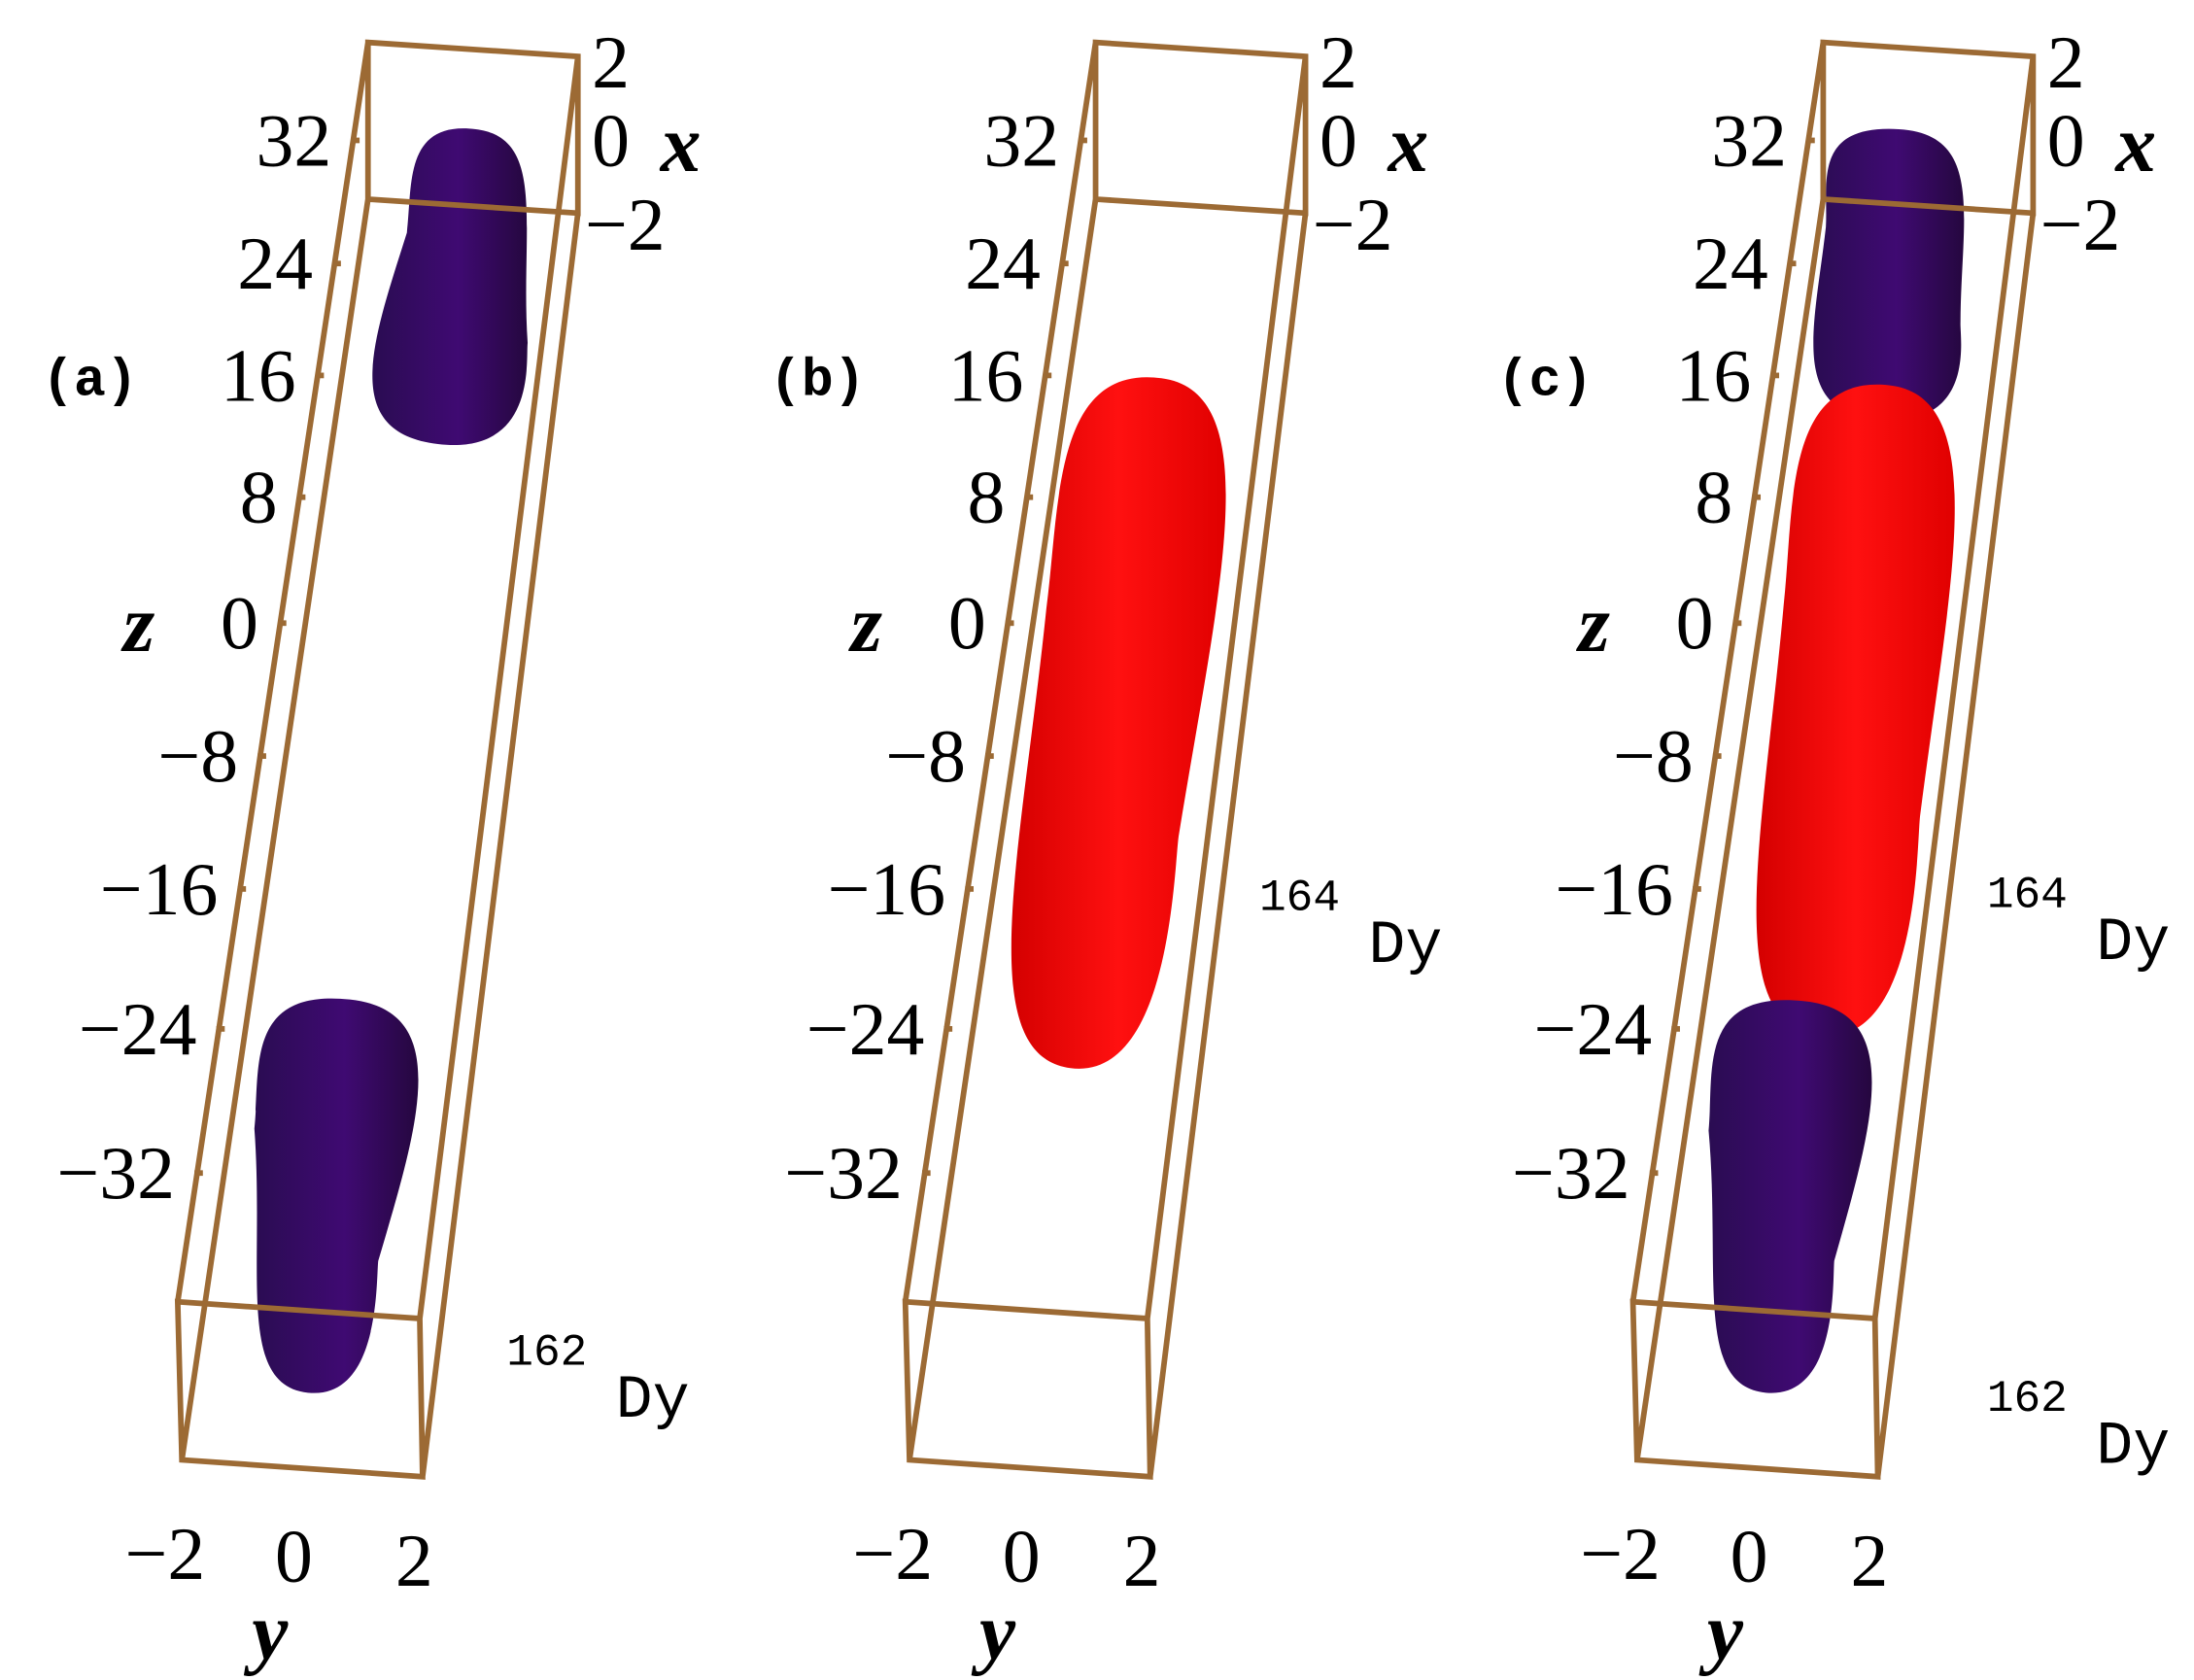 The image size is (2194, 1680). I want to click on panel-label: (a), so click(90, 382).